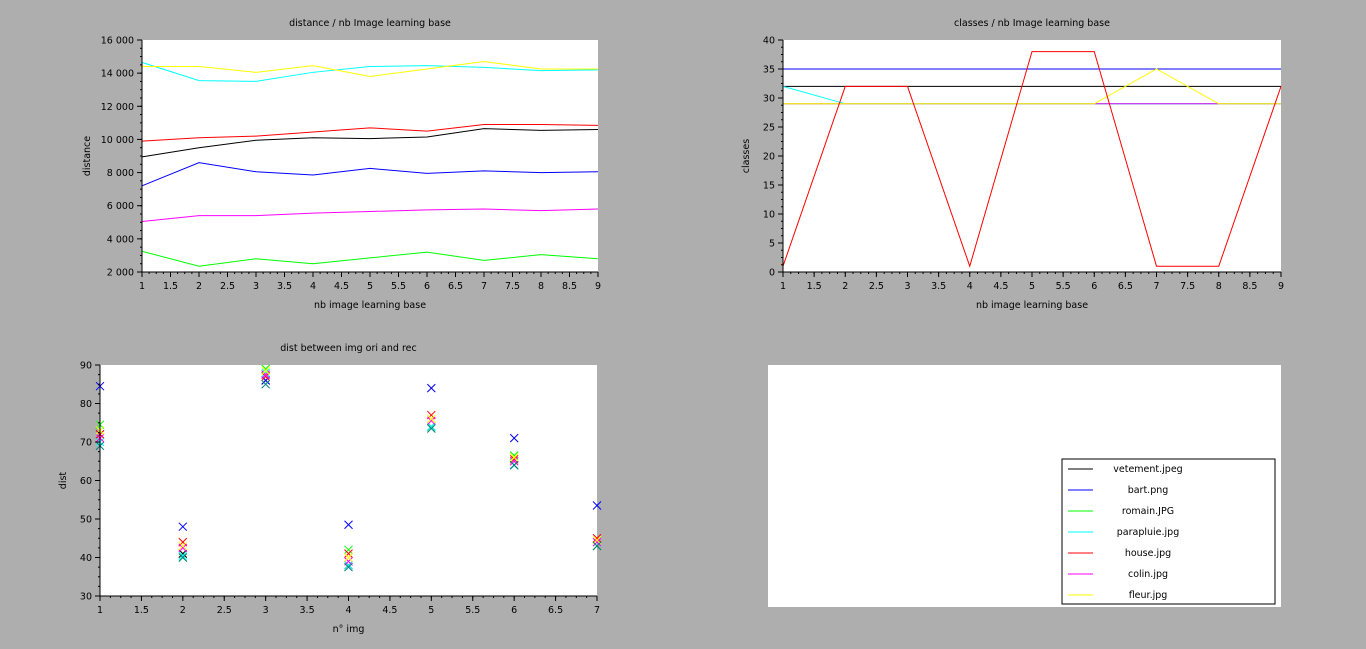 The image size is (1366, 649). What do you see at coordinates (1148, 553) in the screenshot?
I see `legend-label: house.jpg` at bounding box center [1148, 553].